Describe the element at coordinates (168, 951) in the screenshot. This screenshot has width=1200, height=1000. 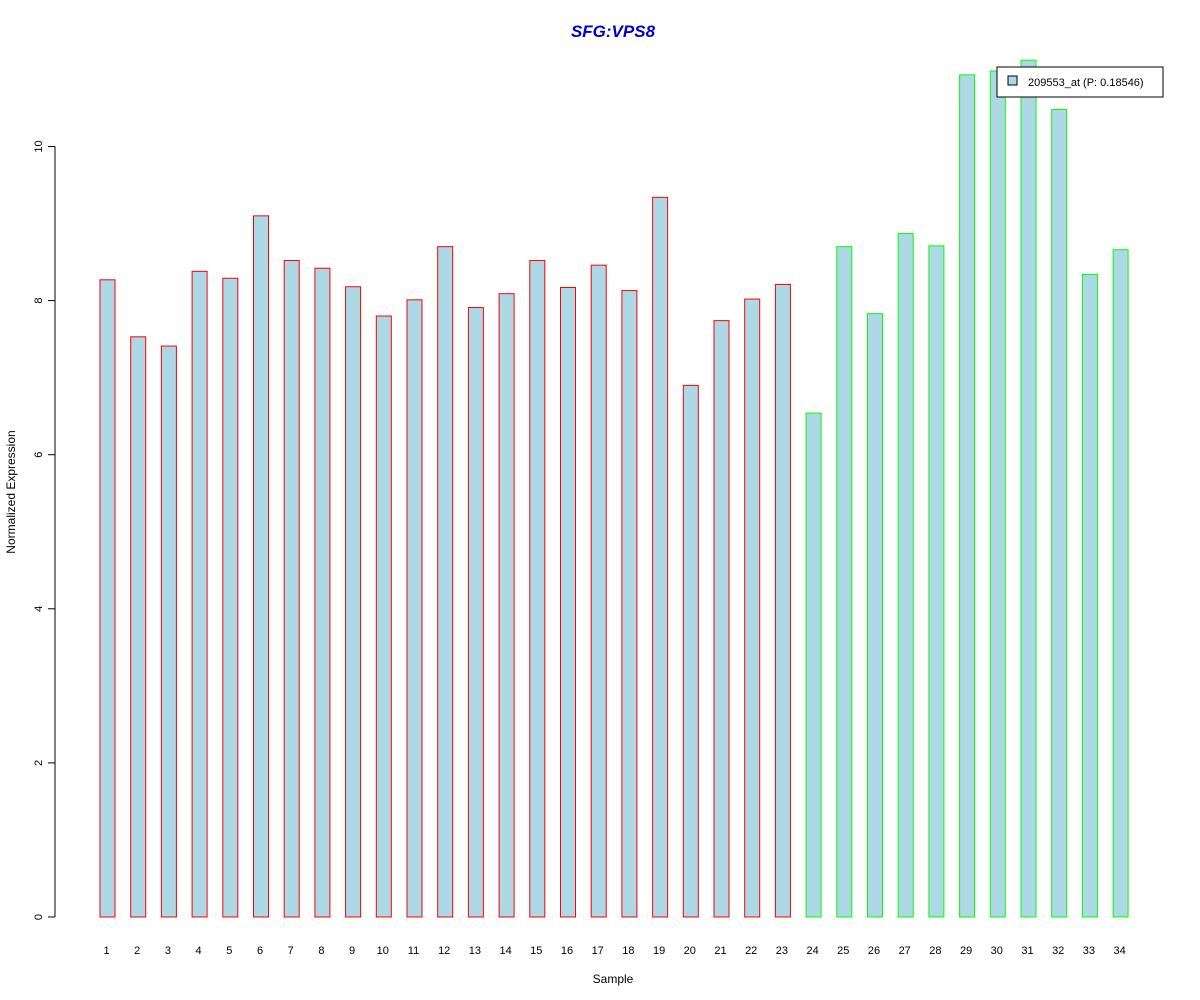
I see `x-tick-label: 3` at that location.